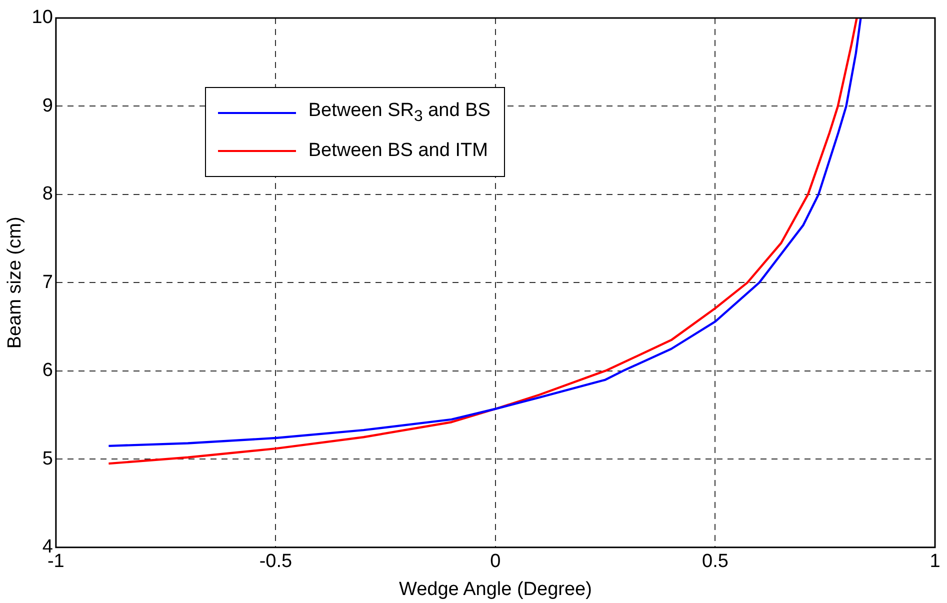  I want to click on x-axis-title: Wedge Angle (Degree), so click(495, 589).